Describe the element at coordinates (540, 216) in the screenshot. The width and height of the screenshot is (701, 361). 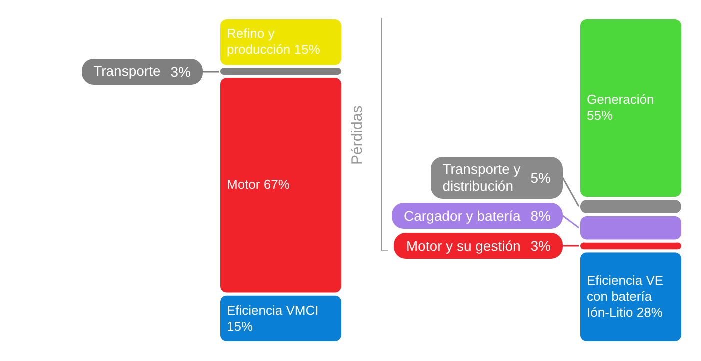
I see `data-label: 8%` at that location.